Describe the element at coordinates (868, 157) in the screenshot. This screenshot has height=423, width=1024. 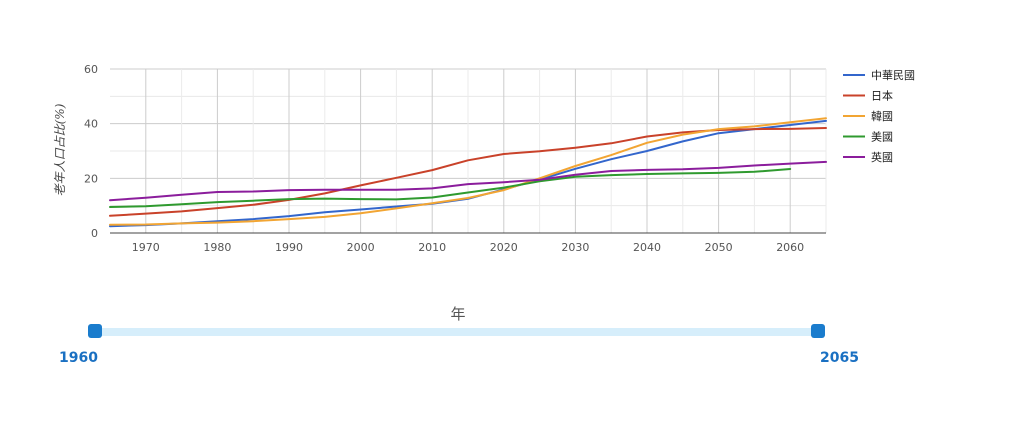
I see `legend-item: 英國` at that location.